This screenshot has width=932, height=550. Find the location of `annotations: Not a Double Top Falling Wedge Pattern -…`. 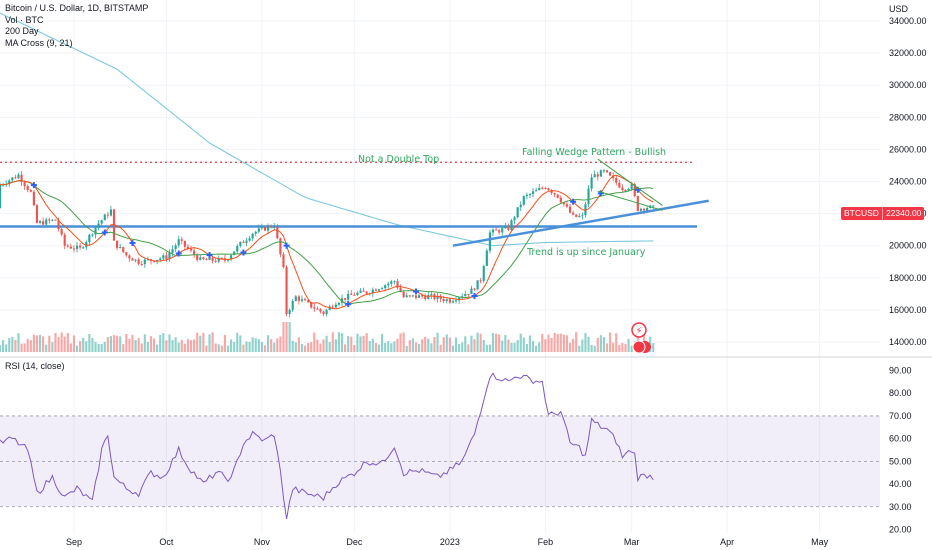

annotations: Not a Double Top Falling Wedge Pattern -… is located at coordinates (512, 202).